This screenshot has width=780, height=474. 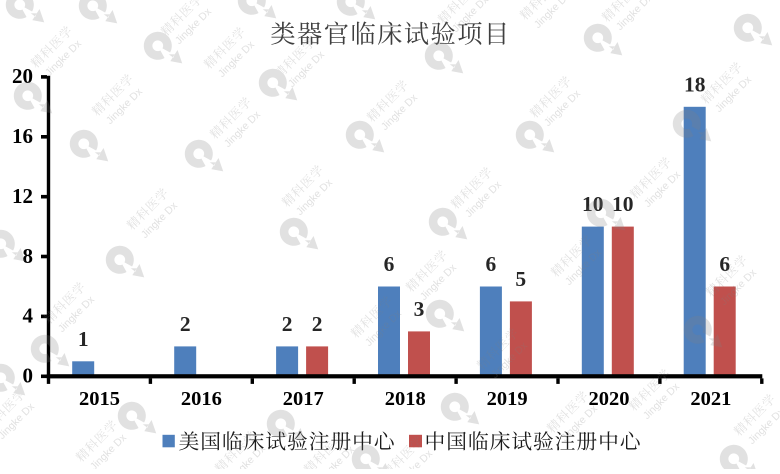 What do you see at coordinates (22, 196) in the screenshot?
I see `svg-text: 12` at bounding box center [22, 196].